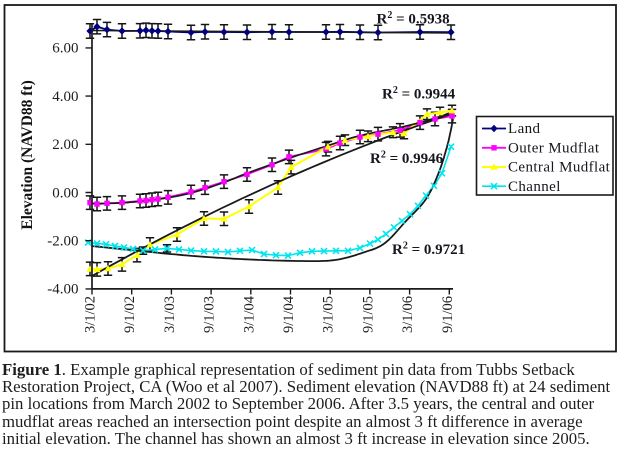 The image size is (625, 457). Describe the element at coordinates (413, 19) in the screenshot. I see `svg-text: R2 = 0.5938` at that location.